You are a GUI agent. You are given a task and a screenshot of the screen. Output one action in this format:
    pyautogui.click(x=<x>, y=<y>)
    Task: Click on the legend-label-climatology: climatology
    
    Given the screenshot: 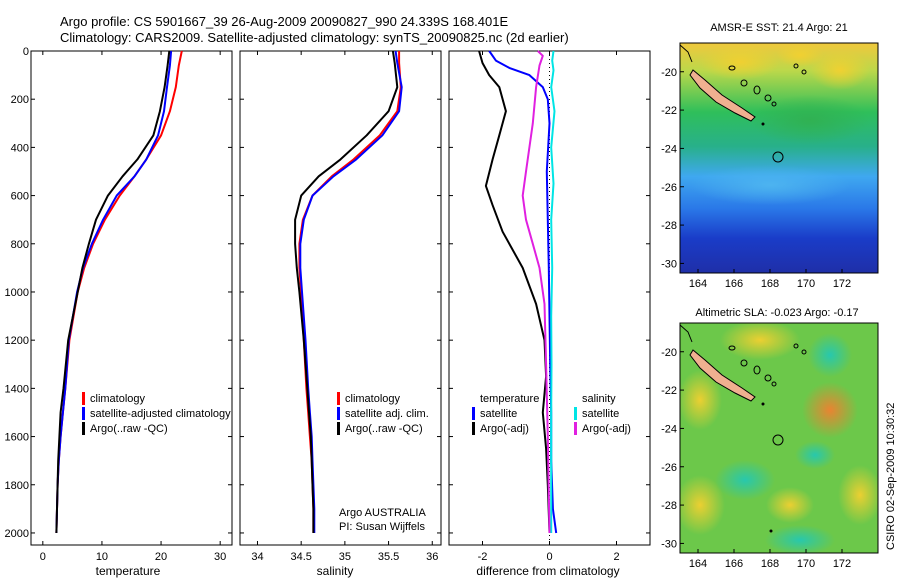 What is the action you would take?
    pyautogui.click(x=118, y=399)
    